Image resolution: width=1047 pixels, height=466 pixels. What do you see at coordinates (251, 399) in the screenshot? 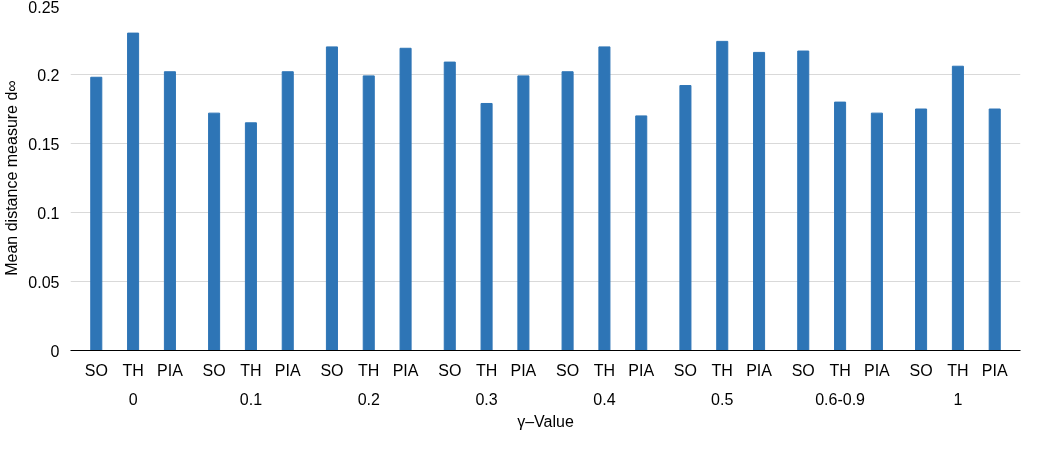
I see `text: 0.1` at bounding box center [251, 399].